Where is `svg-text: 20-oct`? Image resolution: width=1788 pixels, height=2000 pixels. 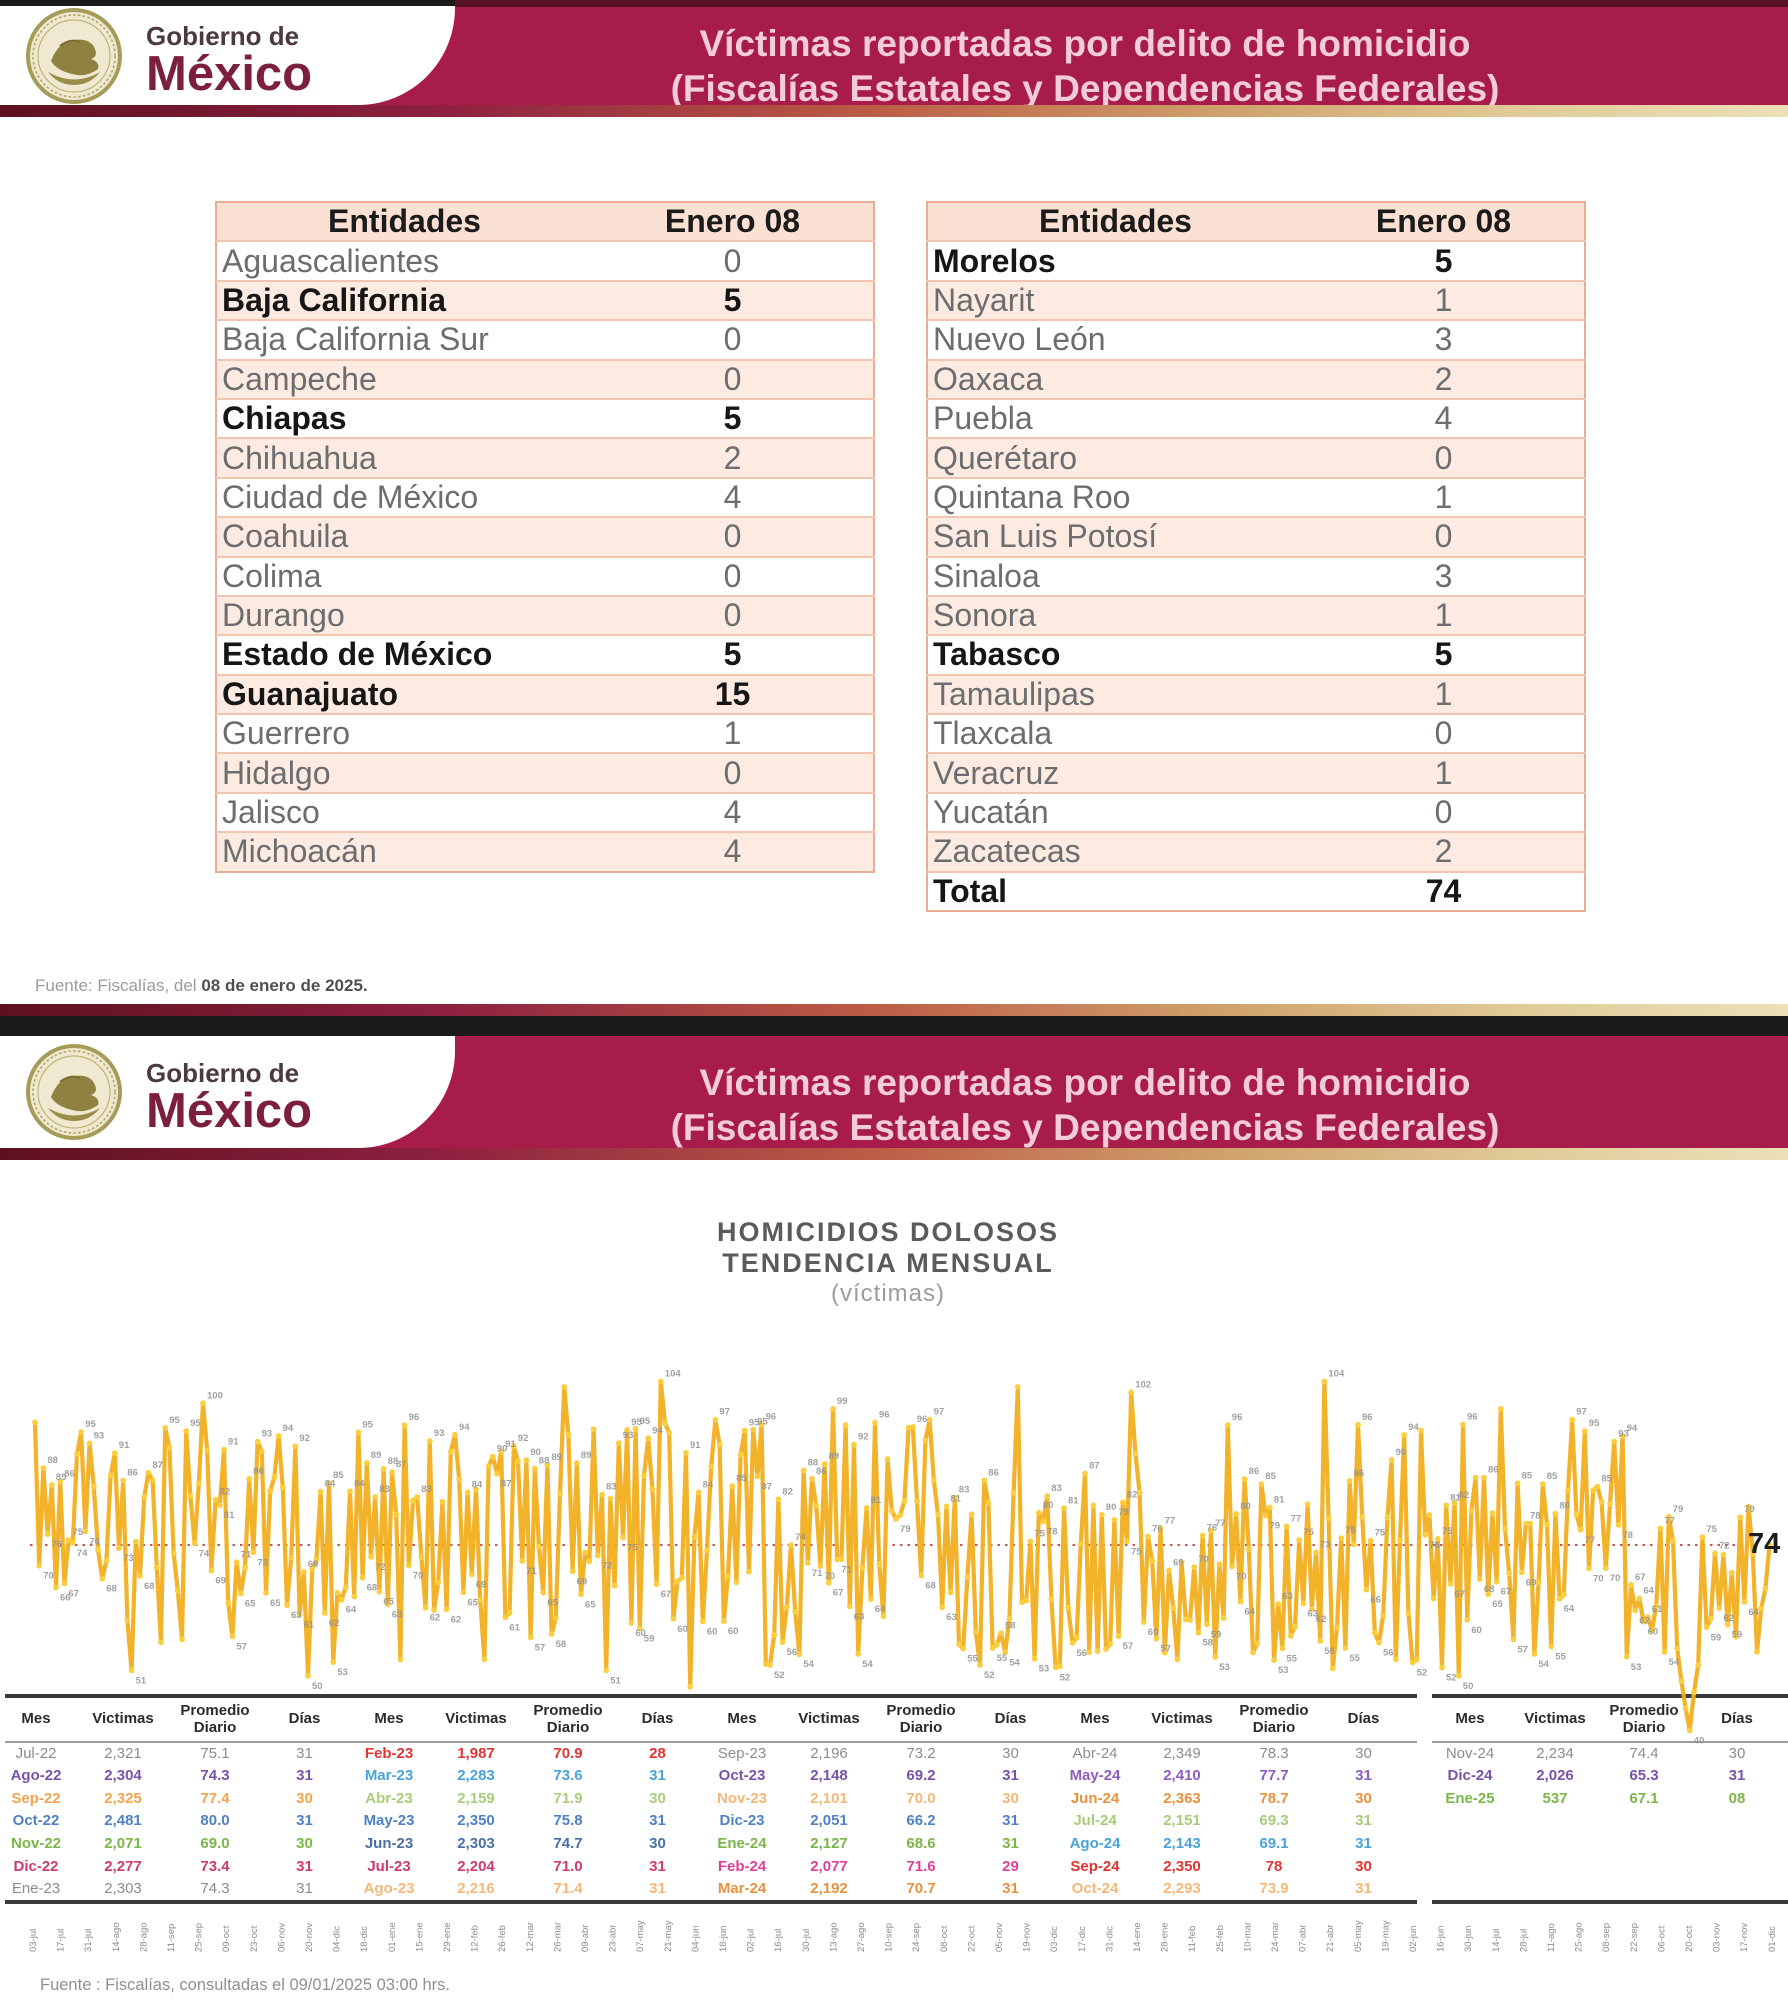
svg-text: 20-oct is located at coordinates (1689, 1938).